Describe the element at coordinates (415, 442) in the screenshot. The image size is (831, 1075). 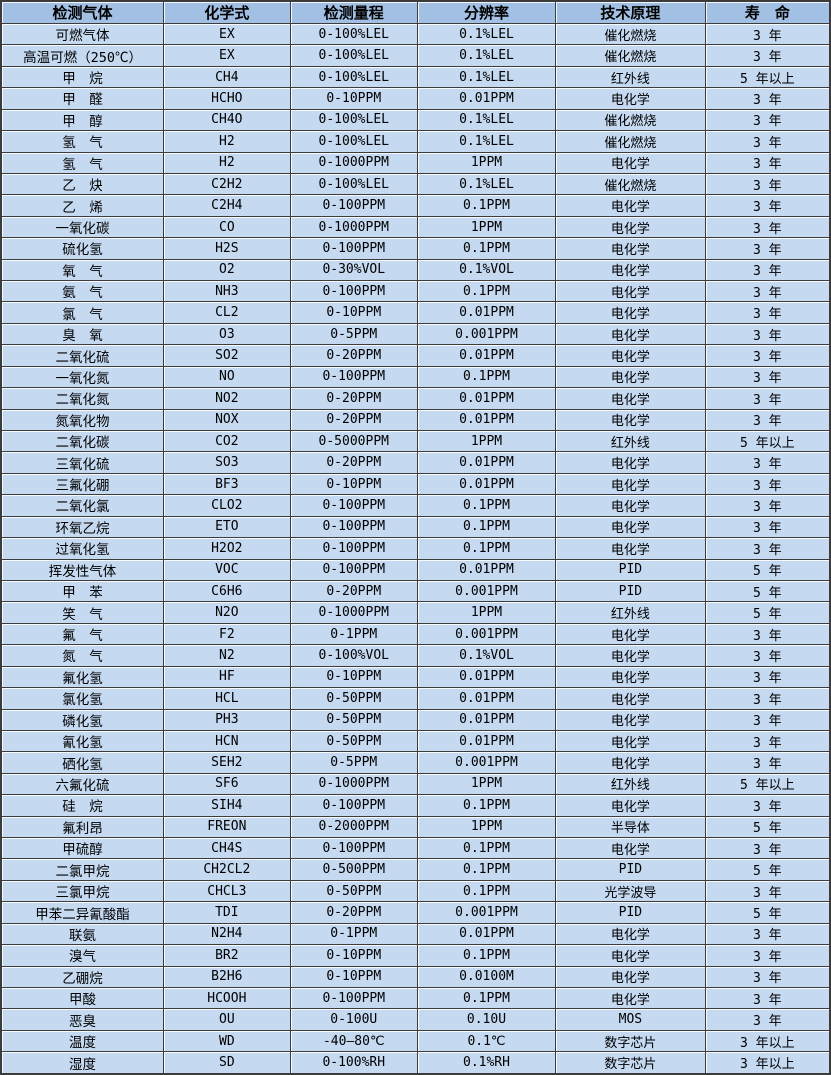
I see `table-row: 二氧化碳 CO2 0-5000PPM 1PPM 红外线 5 年以上` at that location.